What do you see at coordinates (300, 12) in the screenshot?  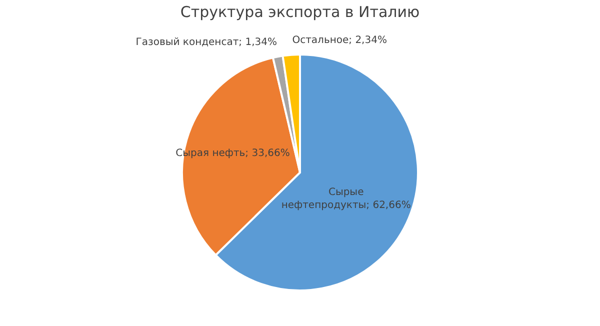 I see `chart-title: Структура экспорта в Италию` at bounding box center [300, 12].